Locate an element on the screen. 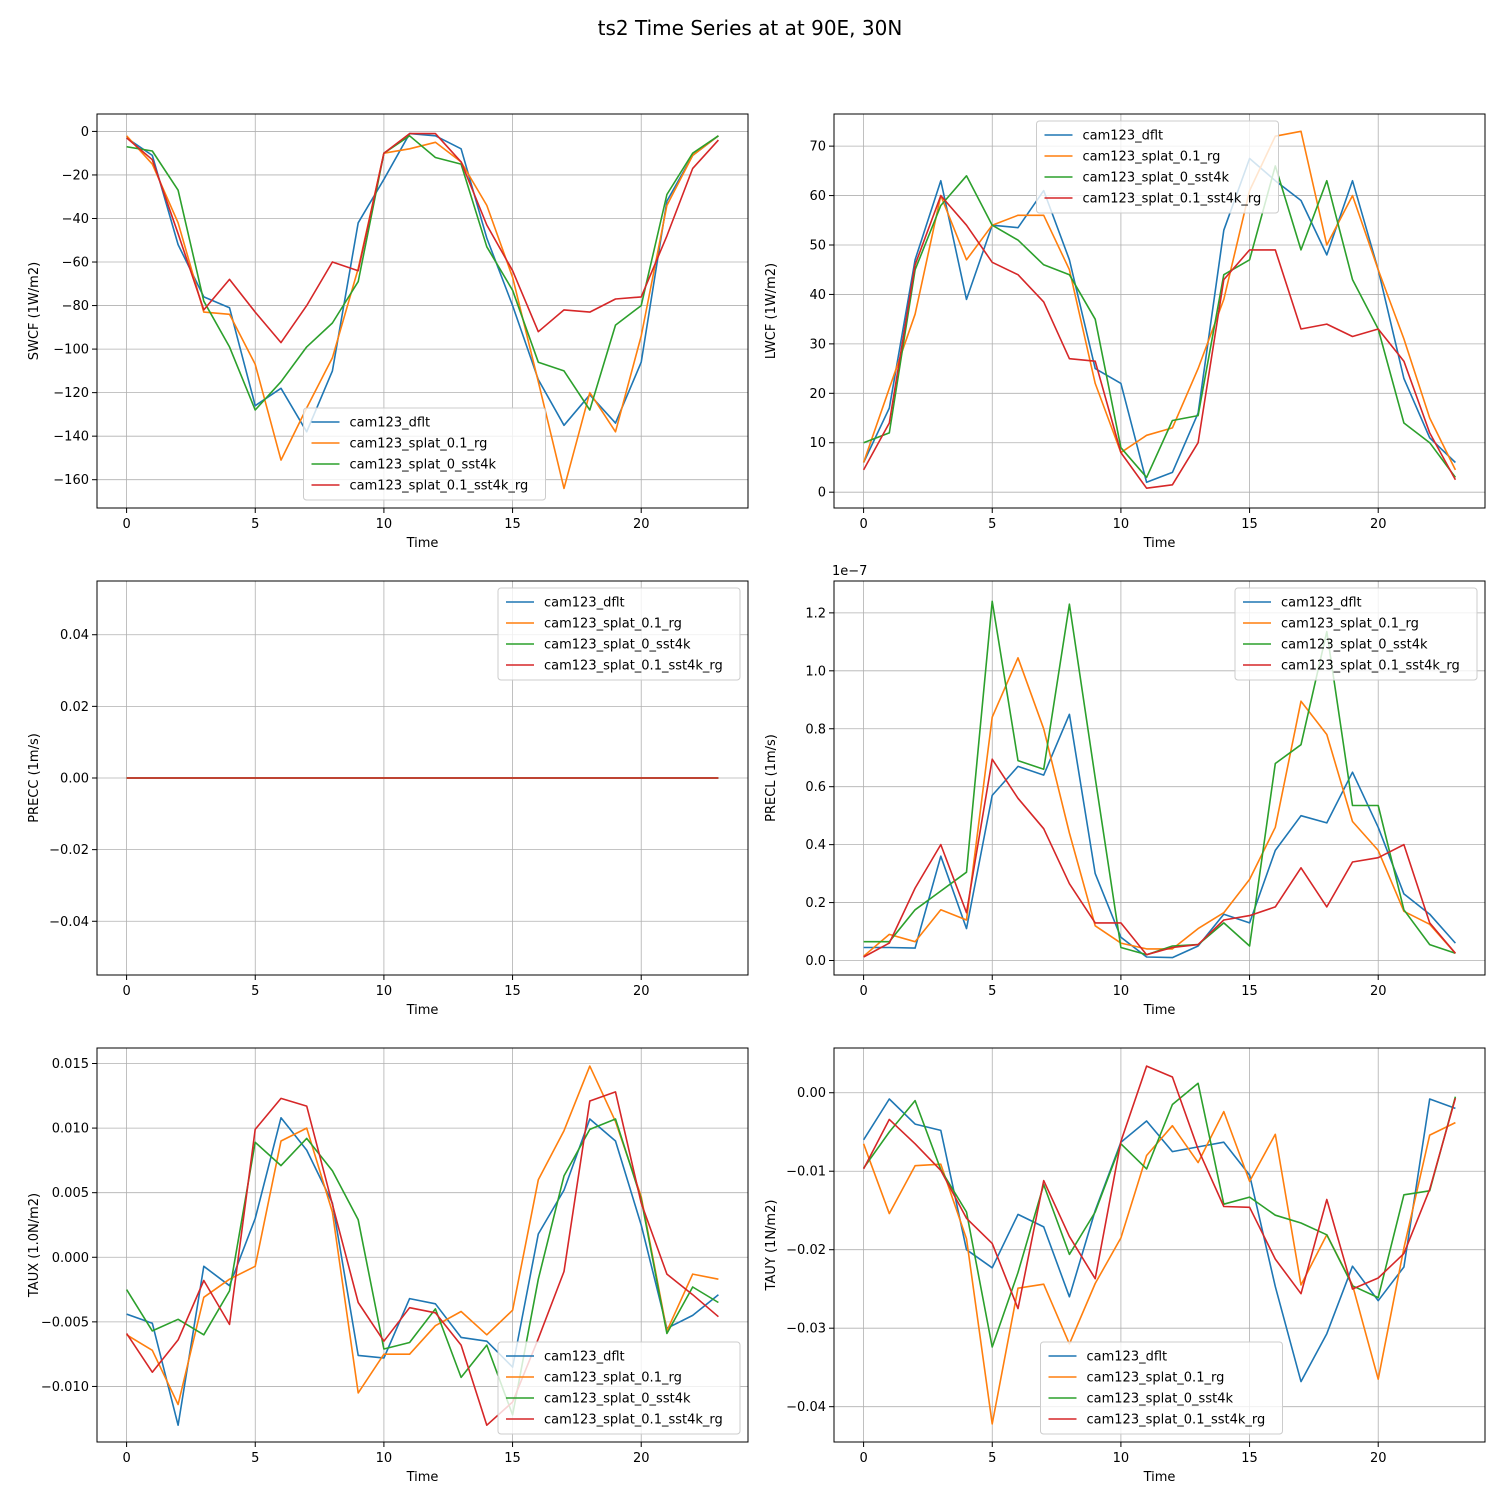  y-tick-label: 0.8 is located at coordinates (815, 729).